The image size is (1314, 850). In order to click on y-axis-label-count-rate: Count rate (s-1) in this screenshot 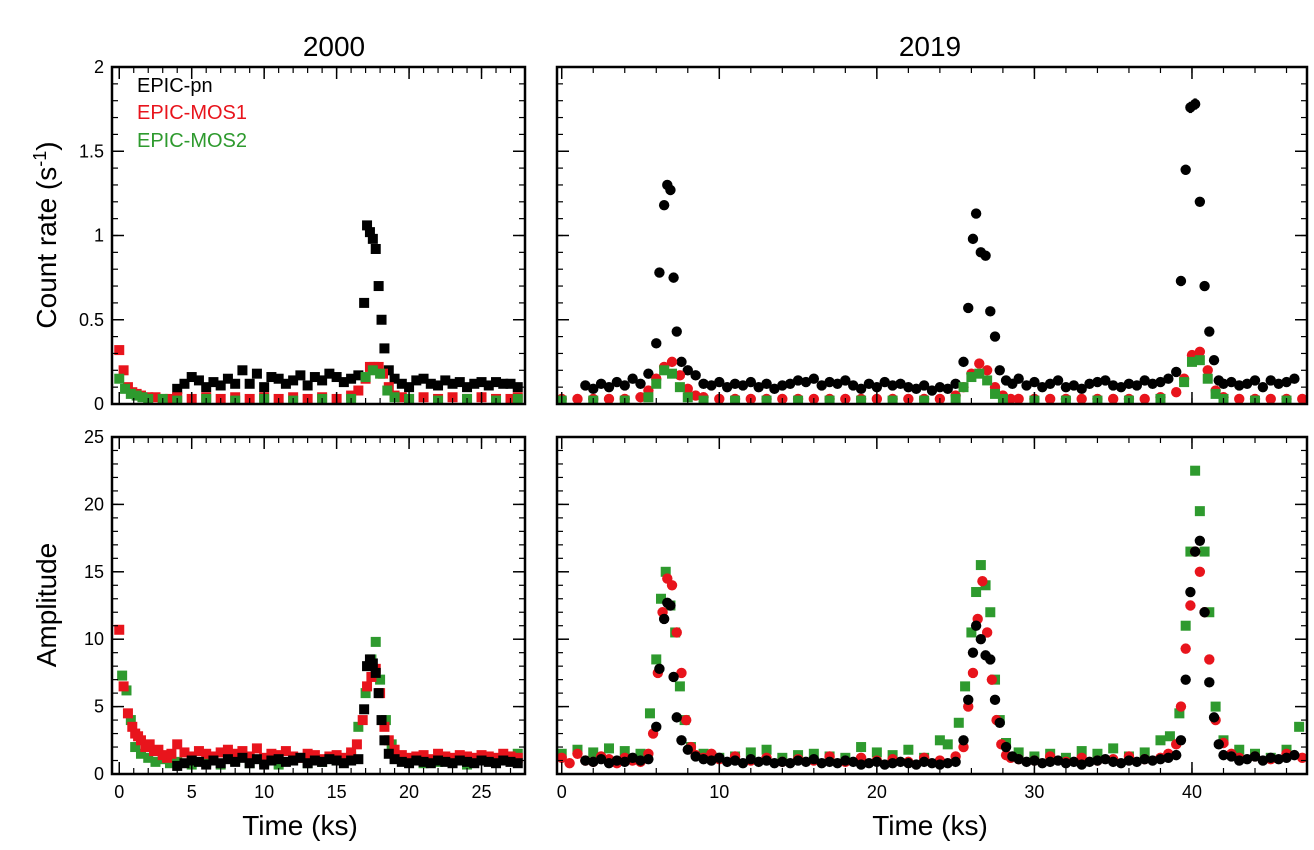, I will do `click(46, 234)`.